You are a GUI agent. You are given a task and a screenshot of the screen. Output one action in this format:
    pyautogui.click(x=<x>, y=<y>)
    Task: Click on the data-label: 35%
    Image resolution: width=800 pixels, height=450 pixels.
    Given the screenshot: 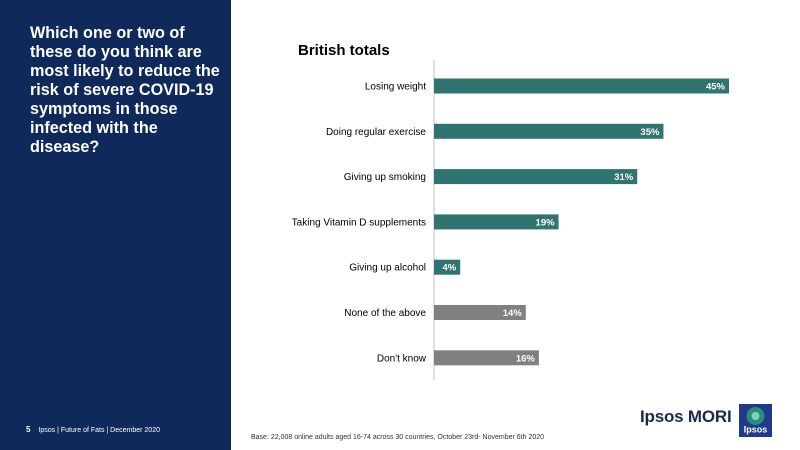 What is the action you would take?
    pyautogui.click(x=650, y=132)
    